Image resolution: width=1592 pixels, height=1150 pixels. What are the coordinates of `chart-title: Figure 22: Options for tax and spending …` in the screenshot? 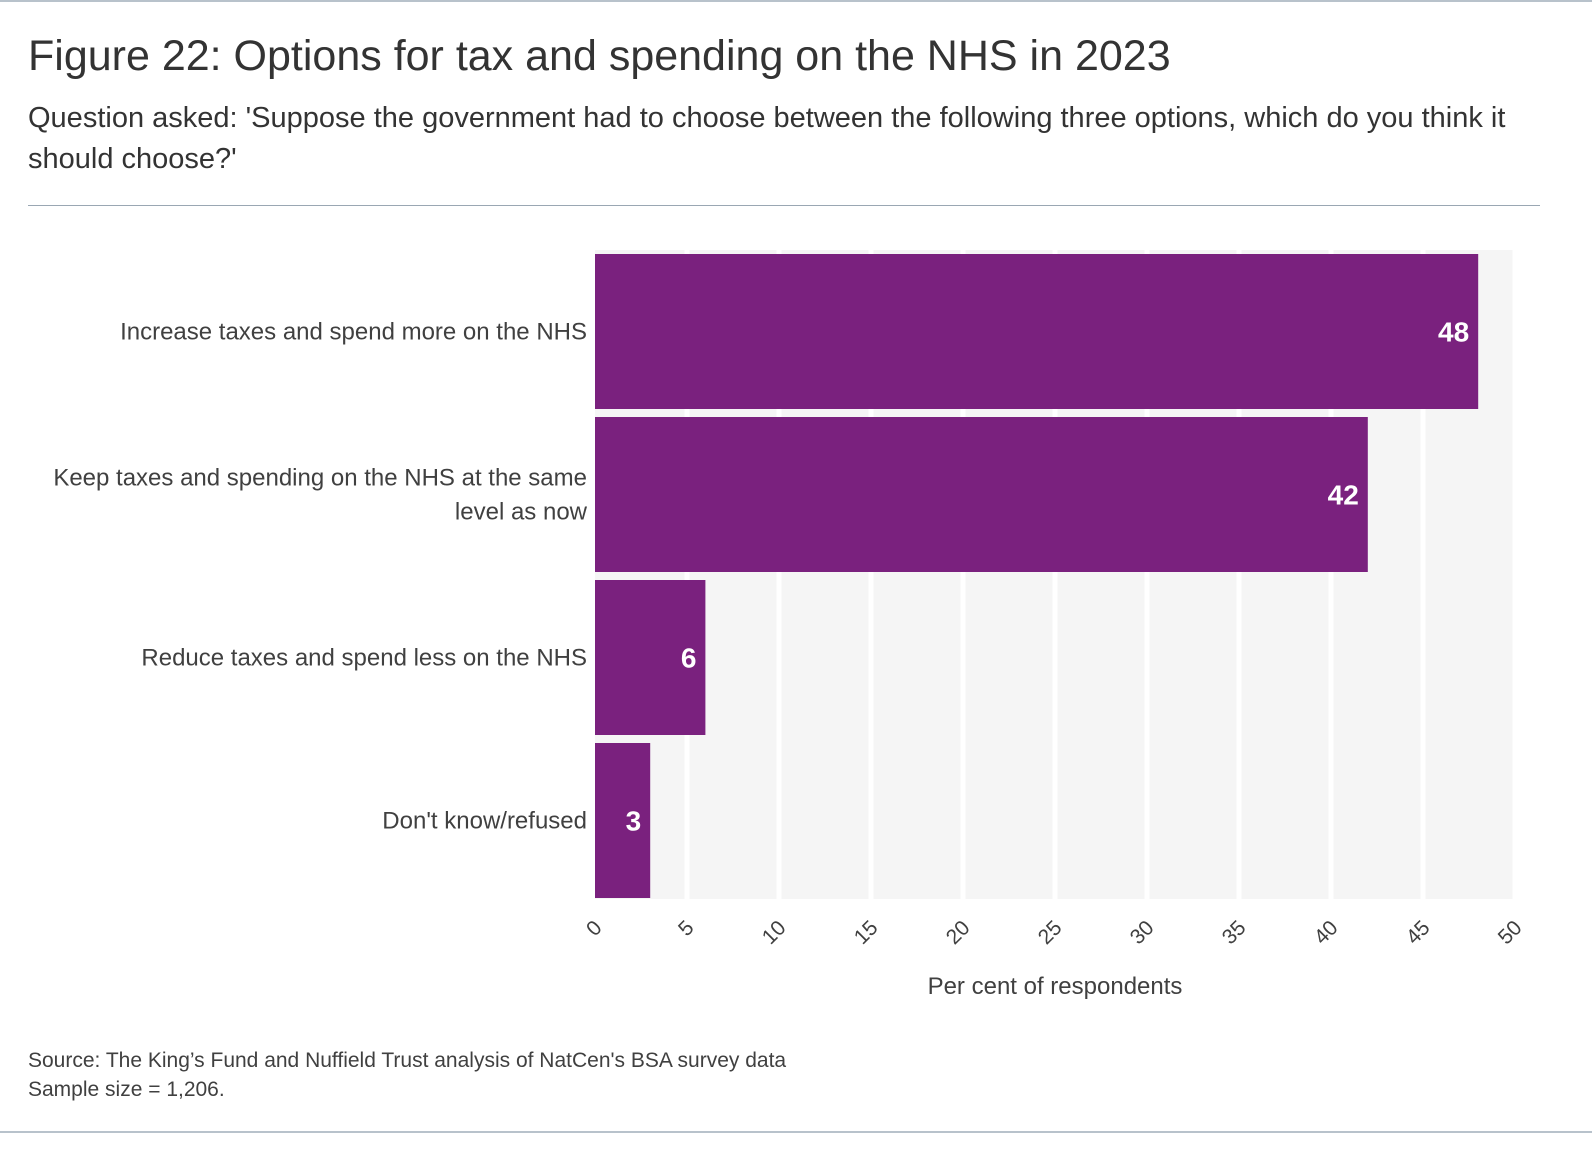 It's located at (599, 56).